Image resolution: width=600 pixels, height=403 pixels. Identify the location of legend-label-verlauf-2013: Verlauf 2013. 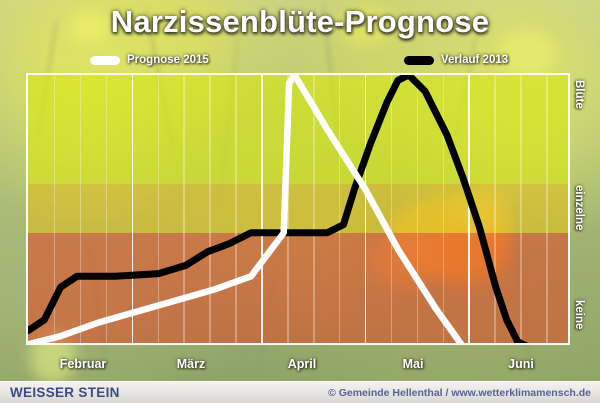
(475, 60).